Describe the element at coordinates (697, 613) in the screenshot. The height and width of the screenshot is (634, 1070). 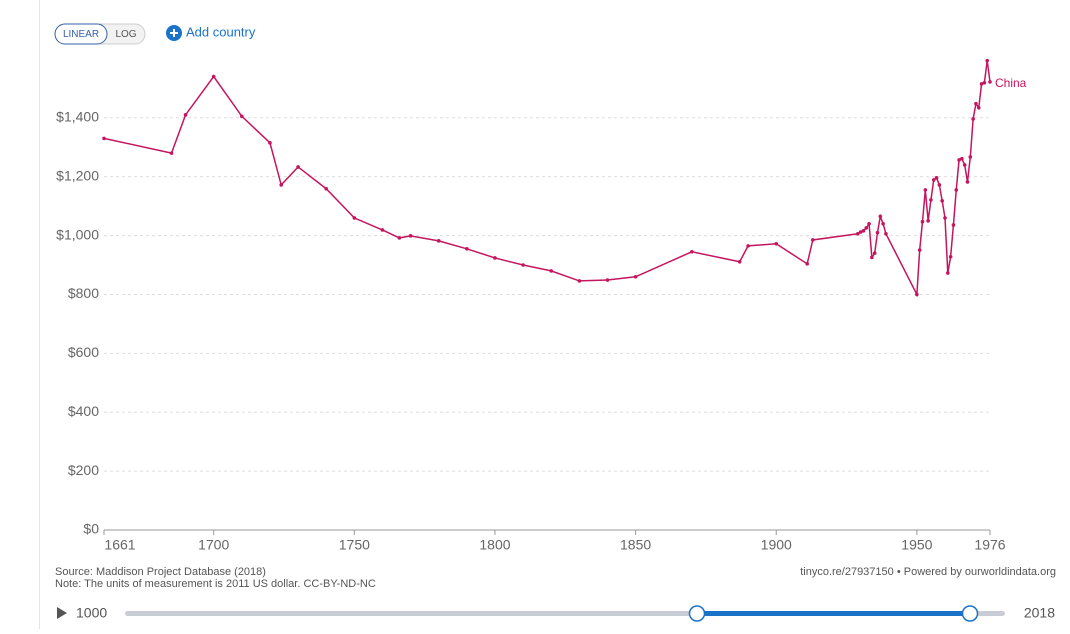
I see `handle-start` at that location.